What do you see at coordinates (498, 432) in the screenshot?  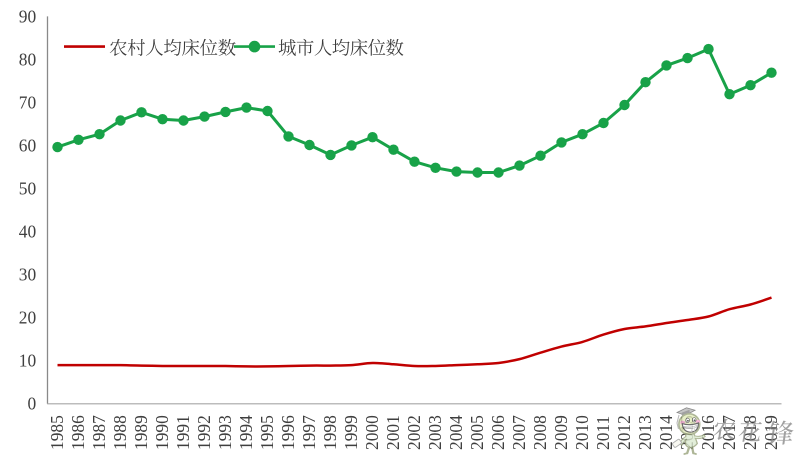 I see `svg-text: 2006` at bounding box center [498, 432].